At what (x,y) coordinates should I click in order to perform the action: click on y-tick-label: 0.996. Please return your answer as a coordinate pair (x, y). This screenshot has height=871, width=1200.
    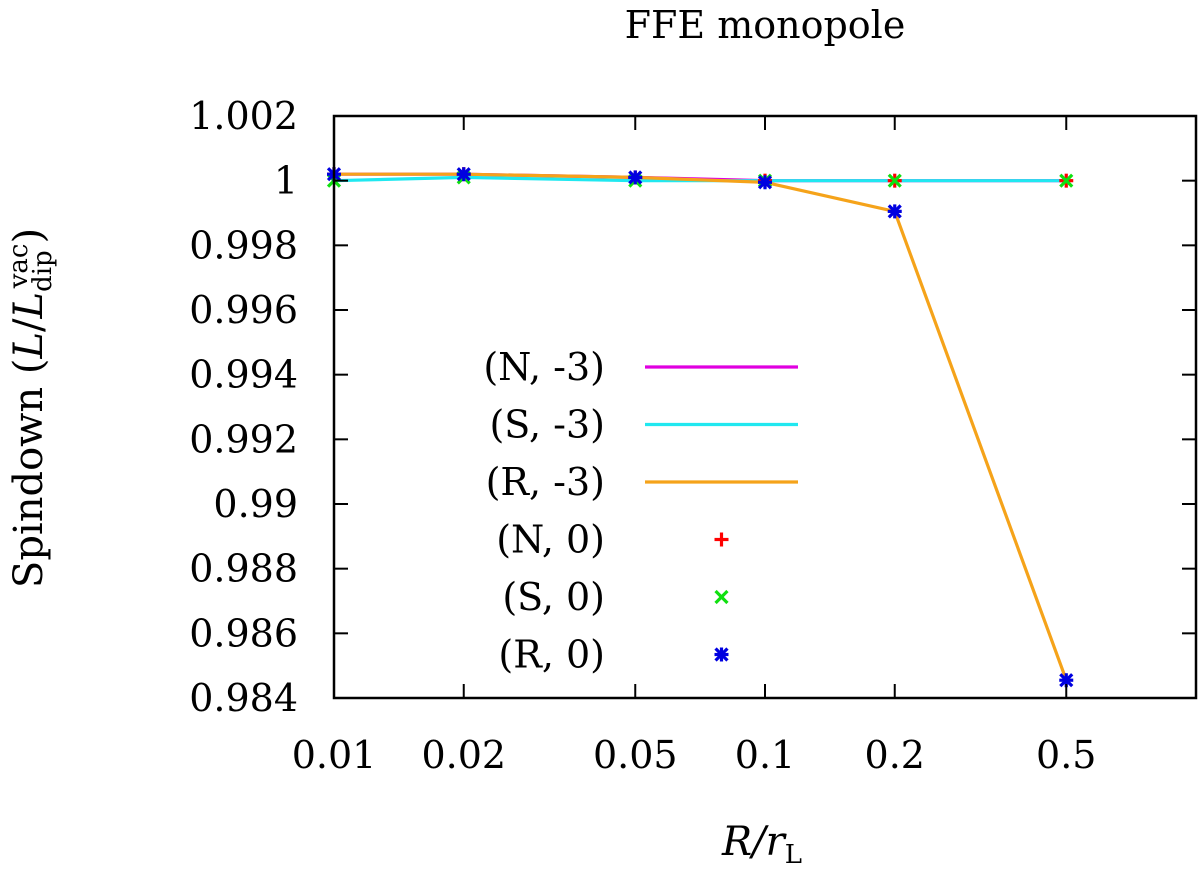
    Looking at the image, I should click on (243, 310).